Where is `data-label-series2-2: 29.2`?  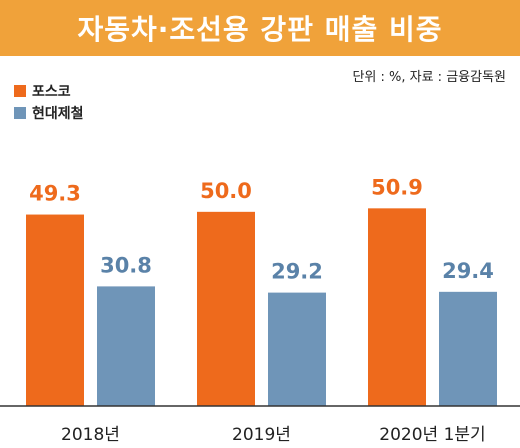
data-label-series2-2: 29.2 is located at coordinates (297, 272).